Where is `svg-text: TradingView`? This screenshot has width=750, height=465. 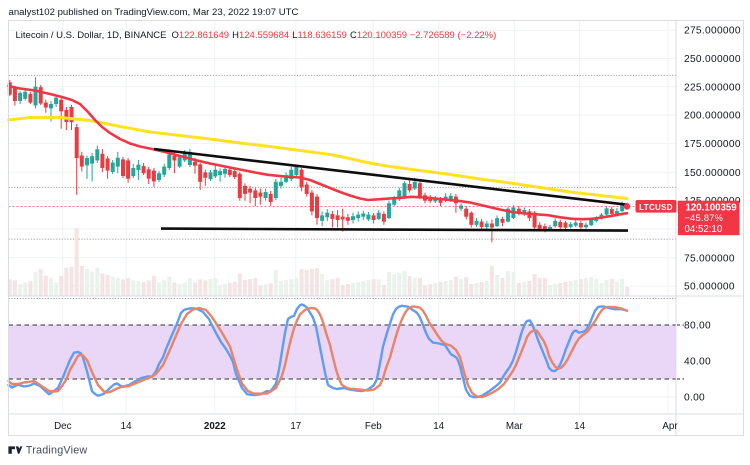
svg-text: TradingView is located at coordinates (57, 450).